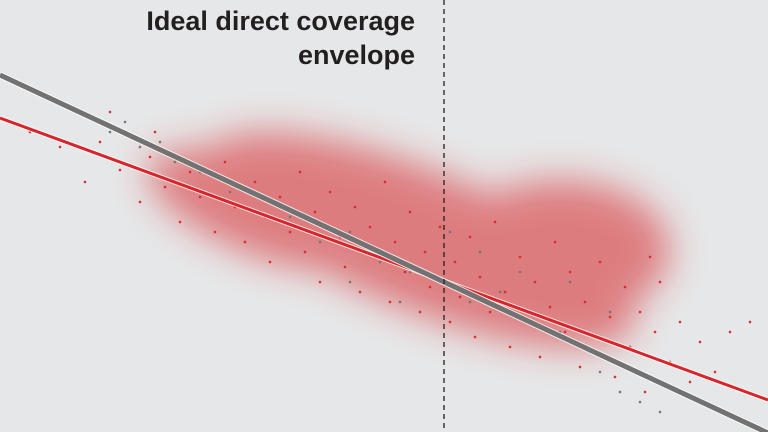 The image size is (768, 432). Describe the element at coordinates (356, 55) in the screenshot. I see `chart-title: envelope` at that location.